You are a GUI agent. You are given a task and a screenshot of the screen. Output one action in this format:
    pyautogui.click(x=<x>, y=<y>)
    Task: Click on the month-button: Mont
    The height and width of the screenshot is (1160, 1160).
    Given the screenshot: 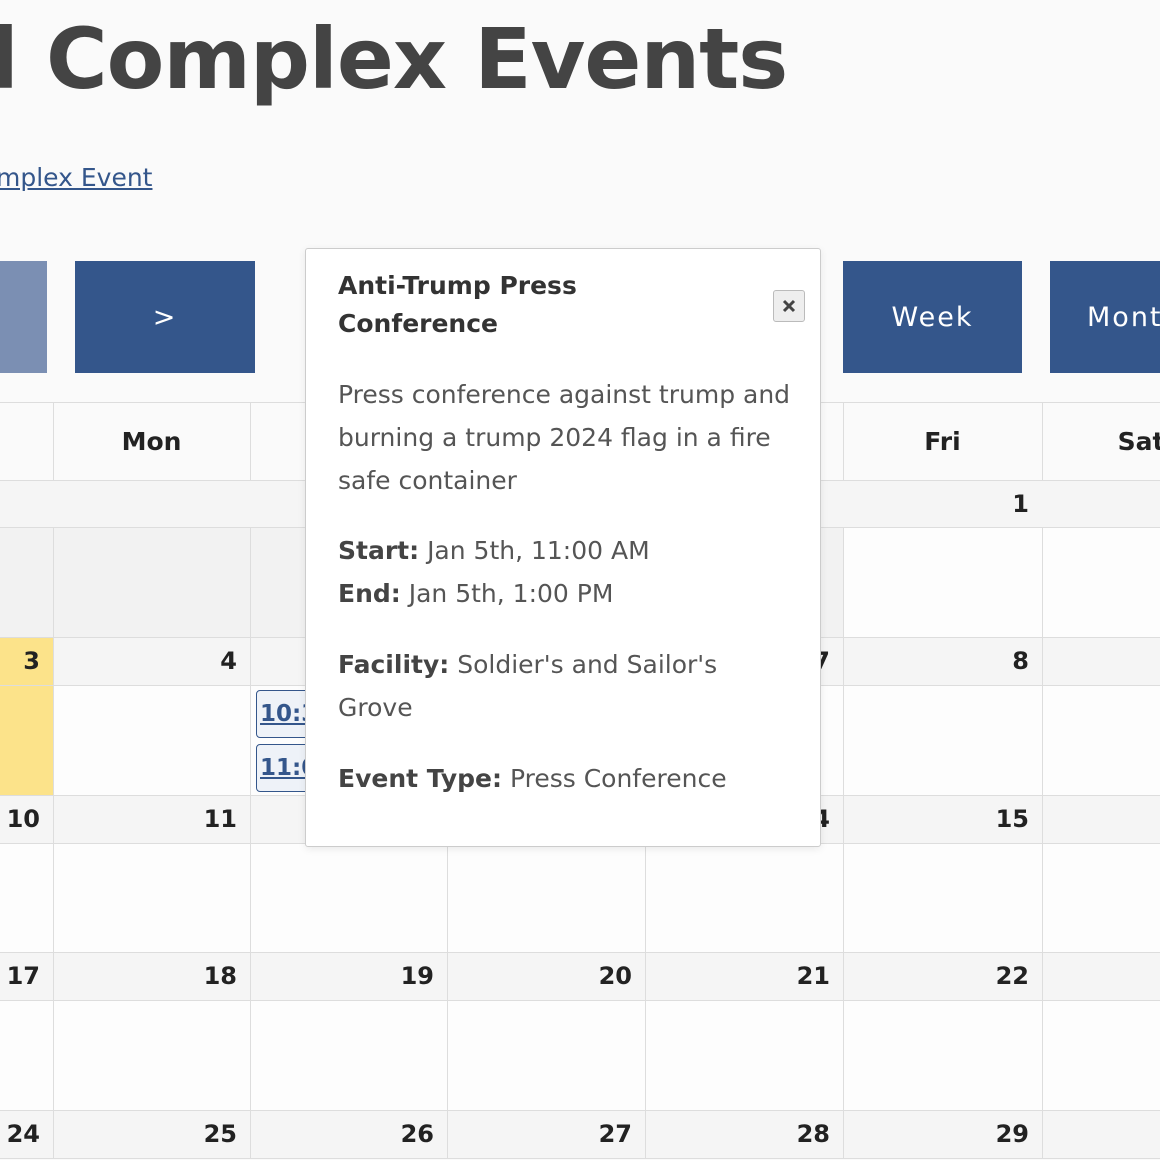 What is the action you would take?
    pyautogui.click(x=1105, y=317)
    